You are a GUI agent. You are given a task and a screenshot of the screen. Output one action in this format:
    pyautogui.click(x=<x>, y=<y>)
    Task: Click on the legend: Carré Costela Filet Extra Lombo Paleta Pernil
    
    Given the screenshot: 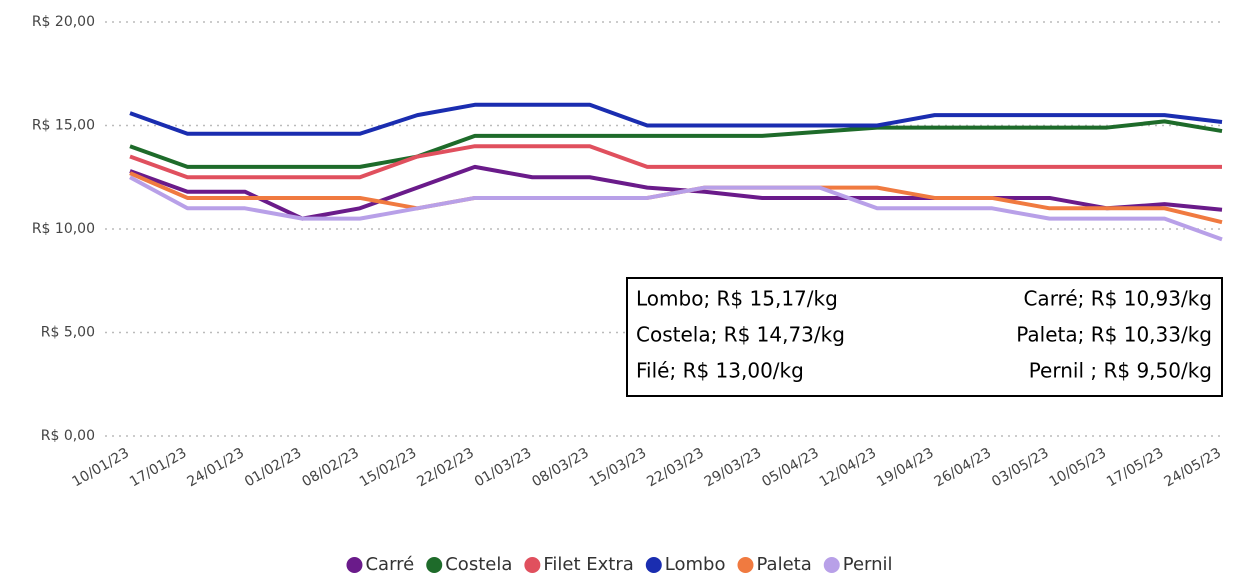 What is the action you would take?
    pyautogui.click(x=619, y=564)
    